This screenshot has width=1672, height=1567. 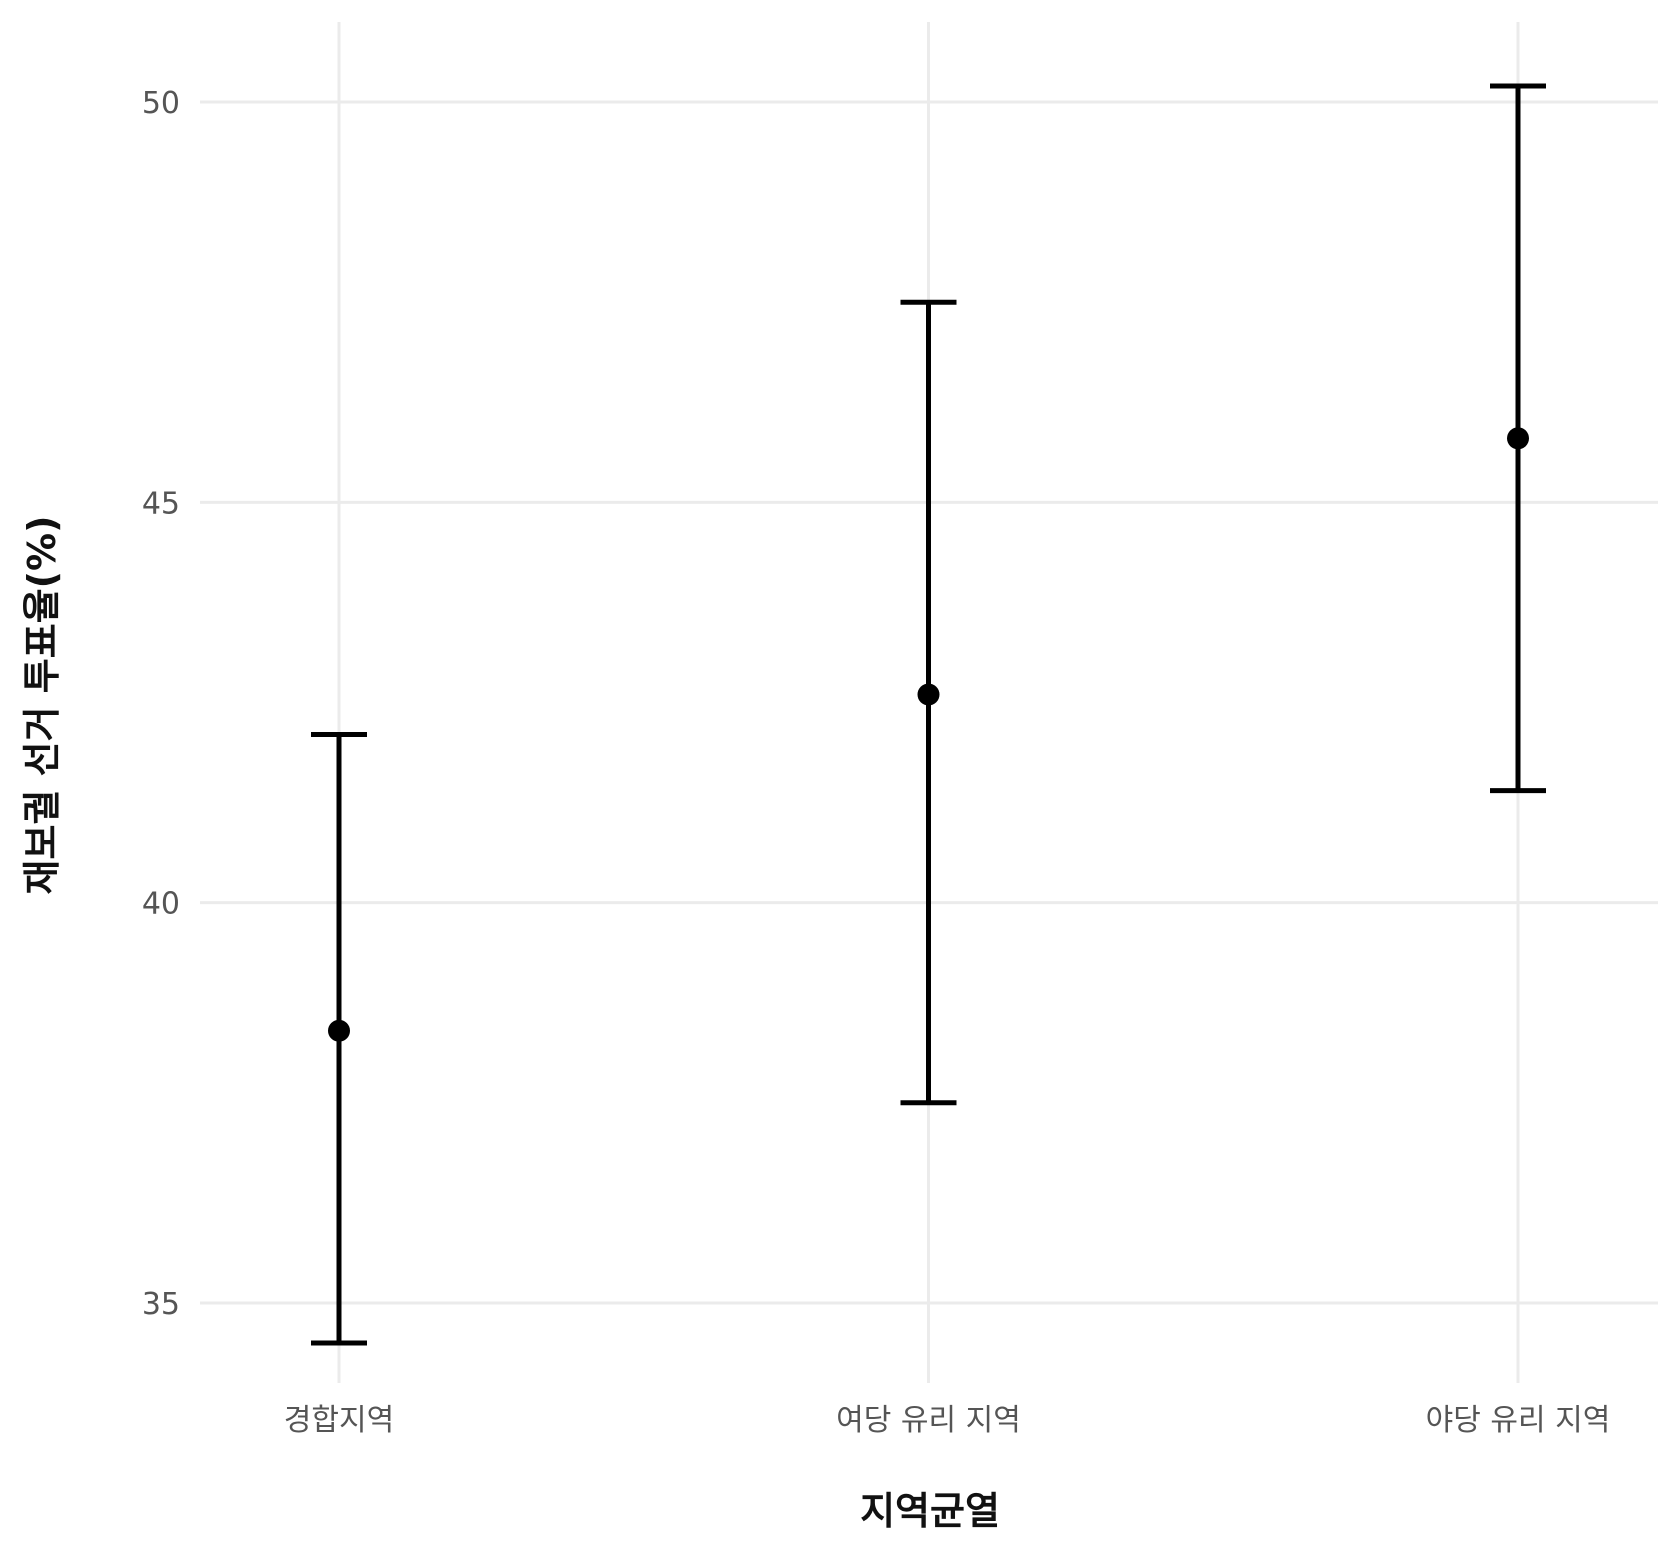 I want to click on y-tick-label: 45, so click(x=161, y=503).